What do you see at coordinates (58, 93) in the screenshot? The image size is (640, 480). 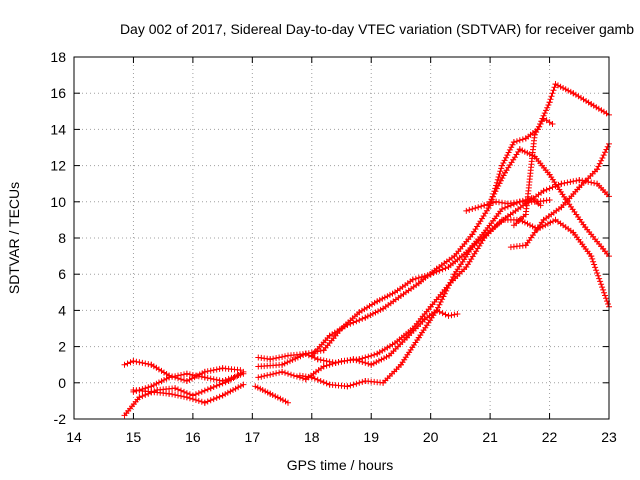 I see `y-tick-label: 16` at bounding box center [58, 93].